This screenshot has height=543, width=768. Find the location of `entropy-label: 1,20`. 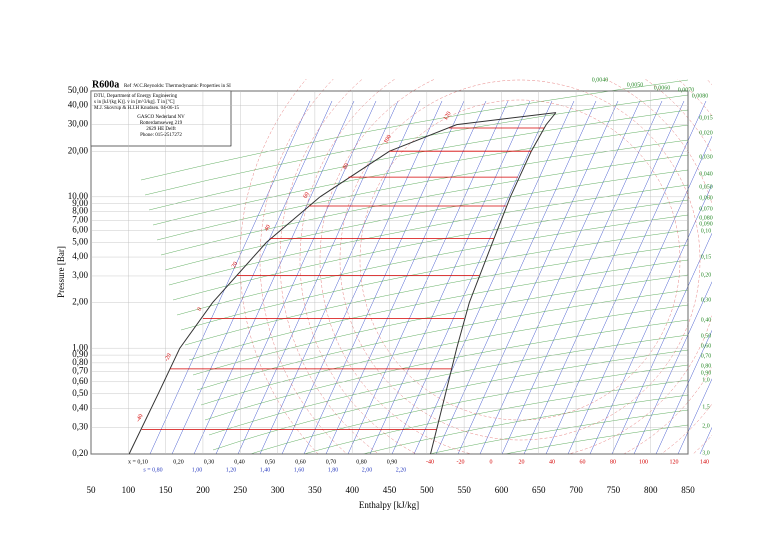

entropy-label: 1,20 is located at coordinates (231, 470).